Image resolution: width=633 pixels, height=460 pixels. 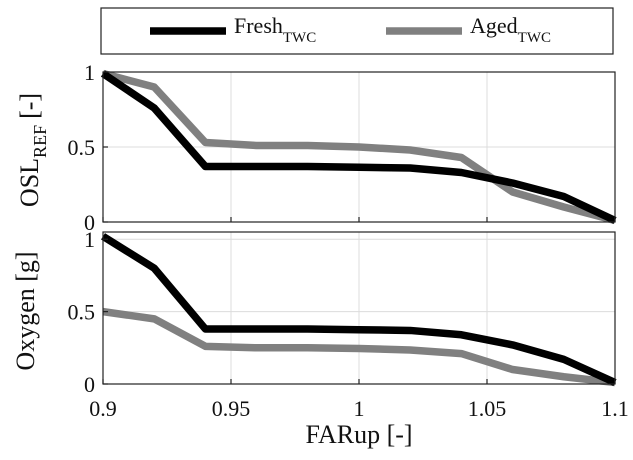 What do you see at coordinates (82, 312) in the screenshot?
I see `bottom-y-tick-label-1: 0.5` at bounding box center [82, 312].